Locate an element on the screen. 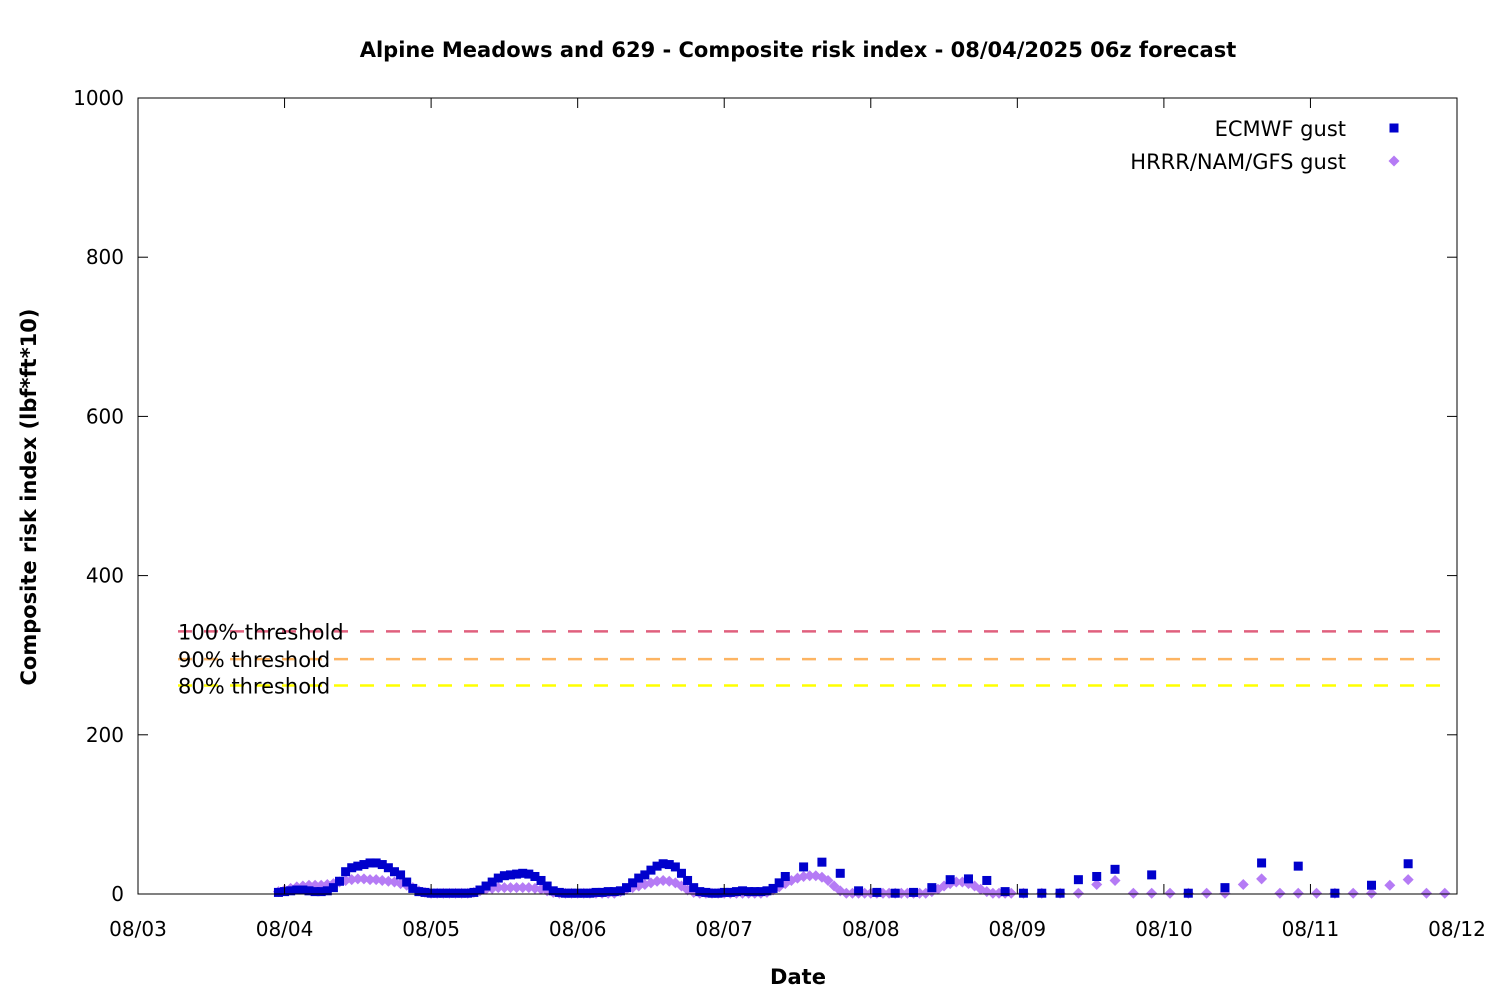 This screenshot has height=1000, width=1500. x-tick-label: 08/07 is located at coordinates (724, 929).